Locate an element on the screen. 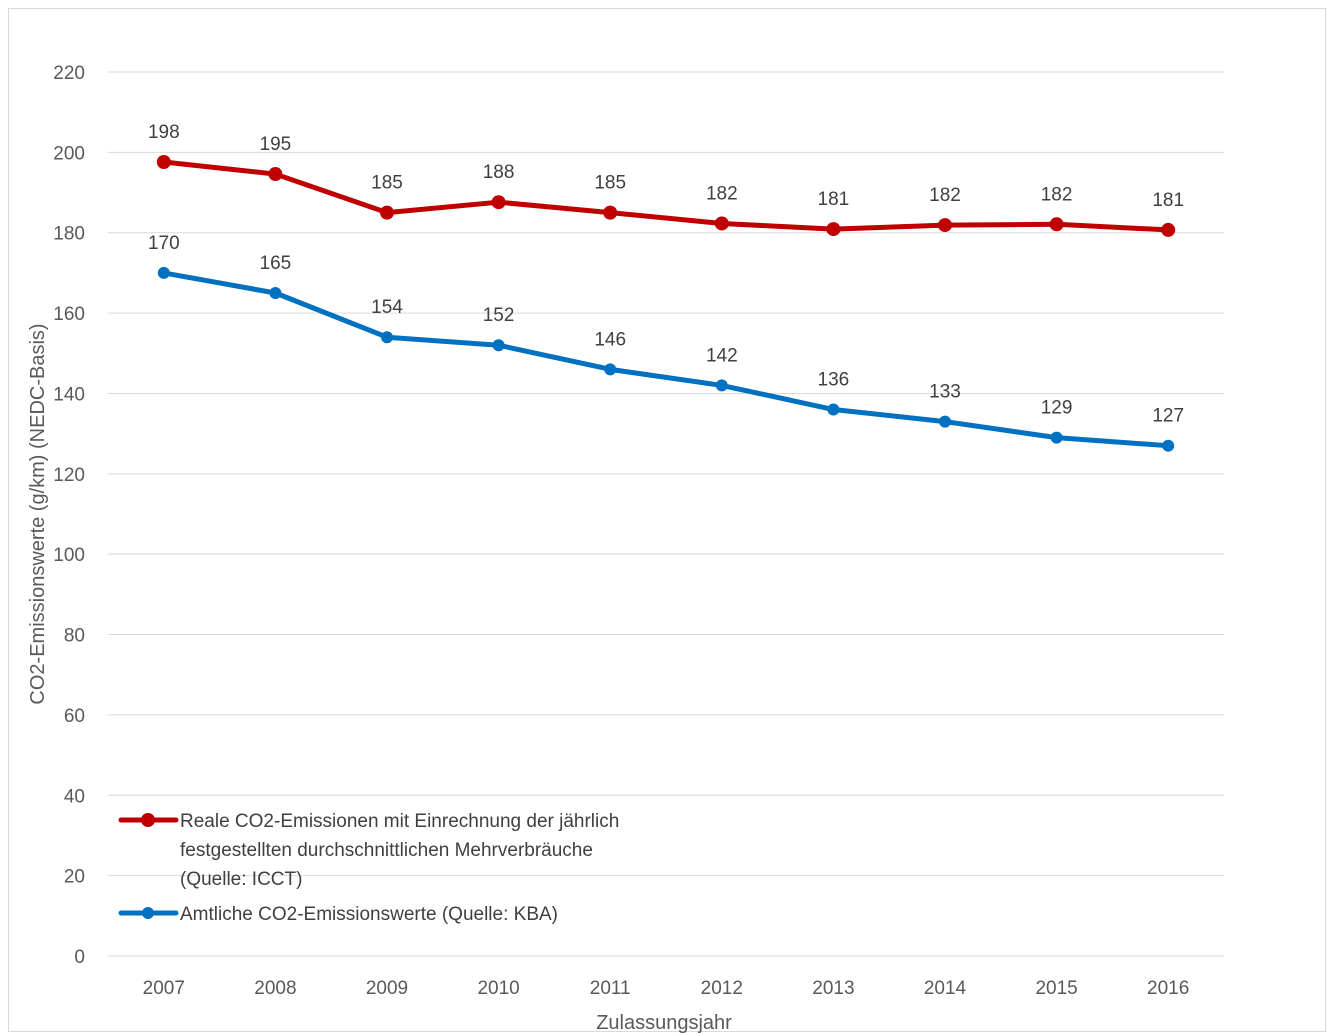  y-tick-label: 20 is located at coordinates (74, 877).